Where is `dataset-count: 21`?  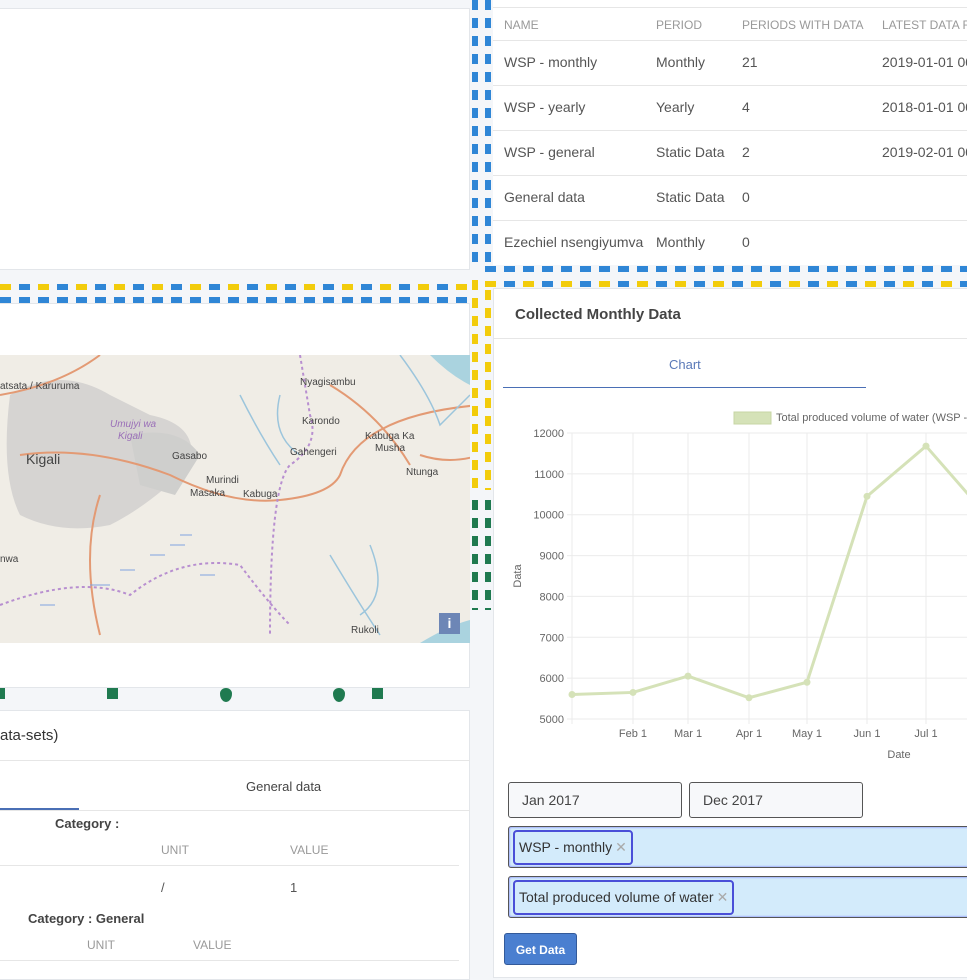
dataset-count: 21 is located at coordinates (750, 62).